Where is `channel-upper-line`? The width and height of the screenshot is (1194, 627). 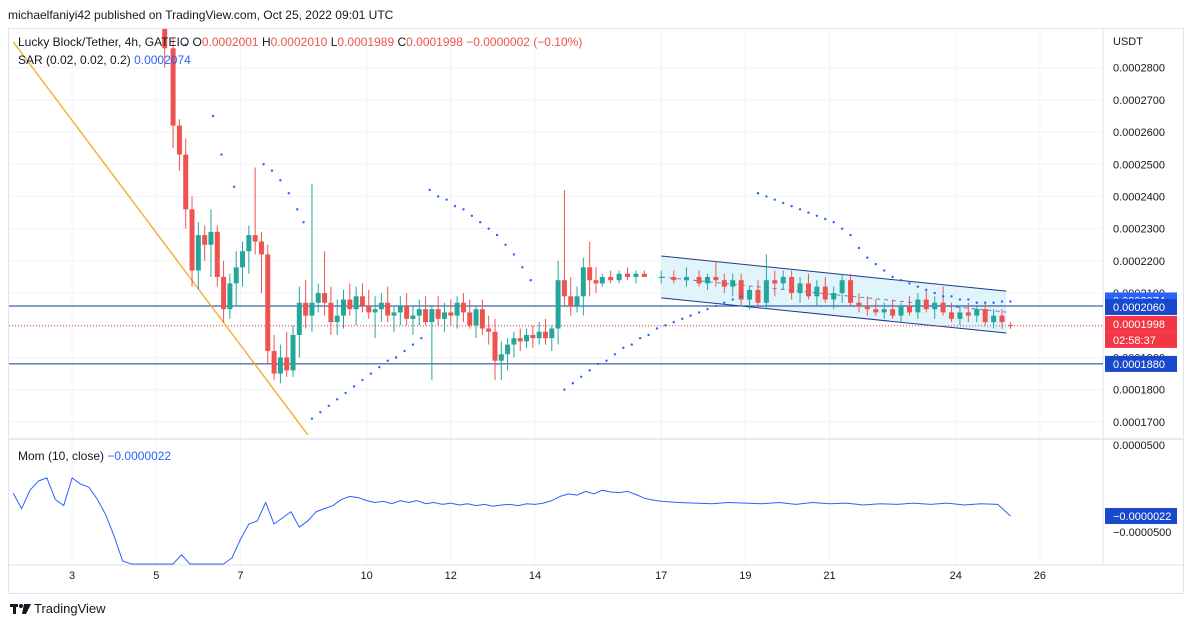 channel-upper-line is located at coordinates (834, 273).